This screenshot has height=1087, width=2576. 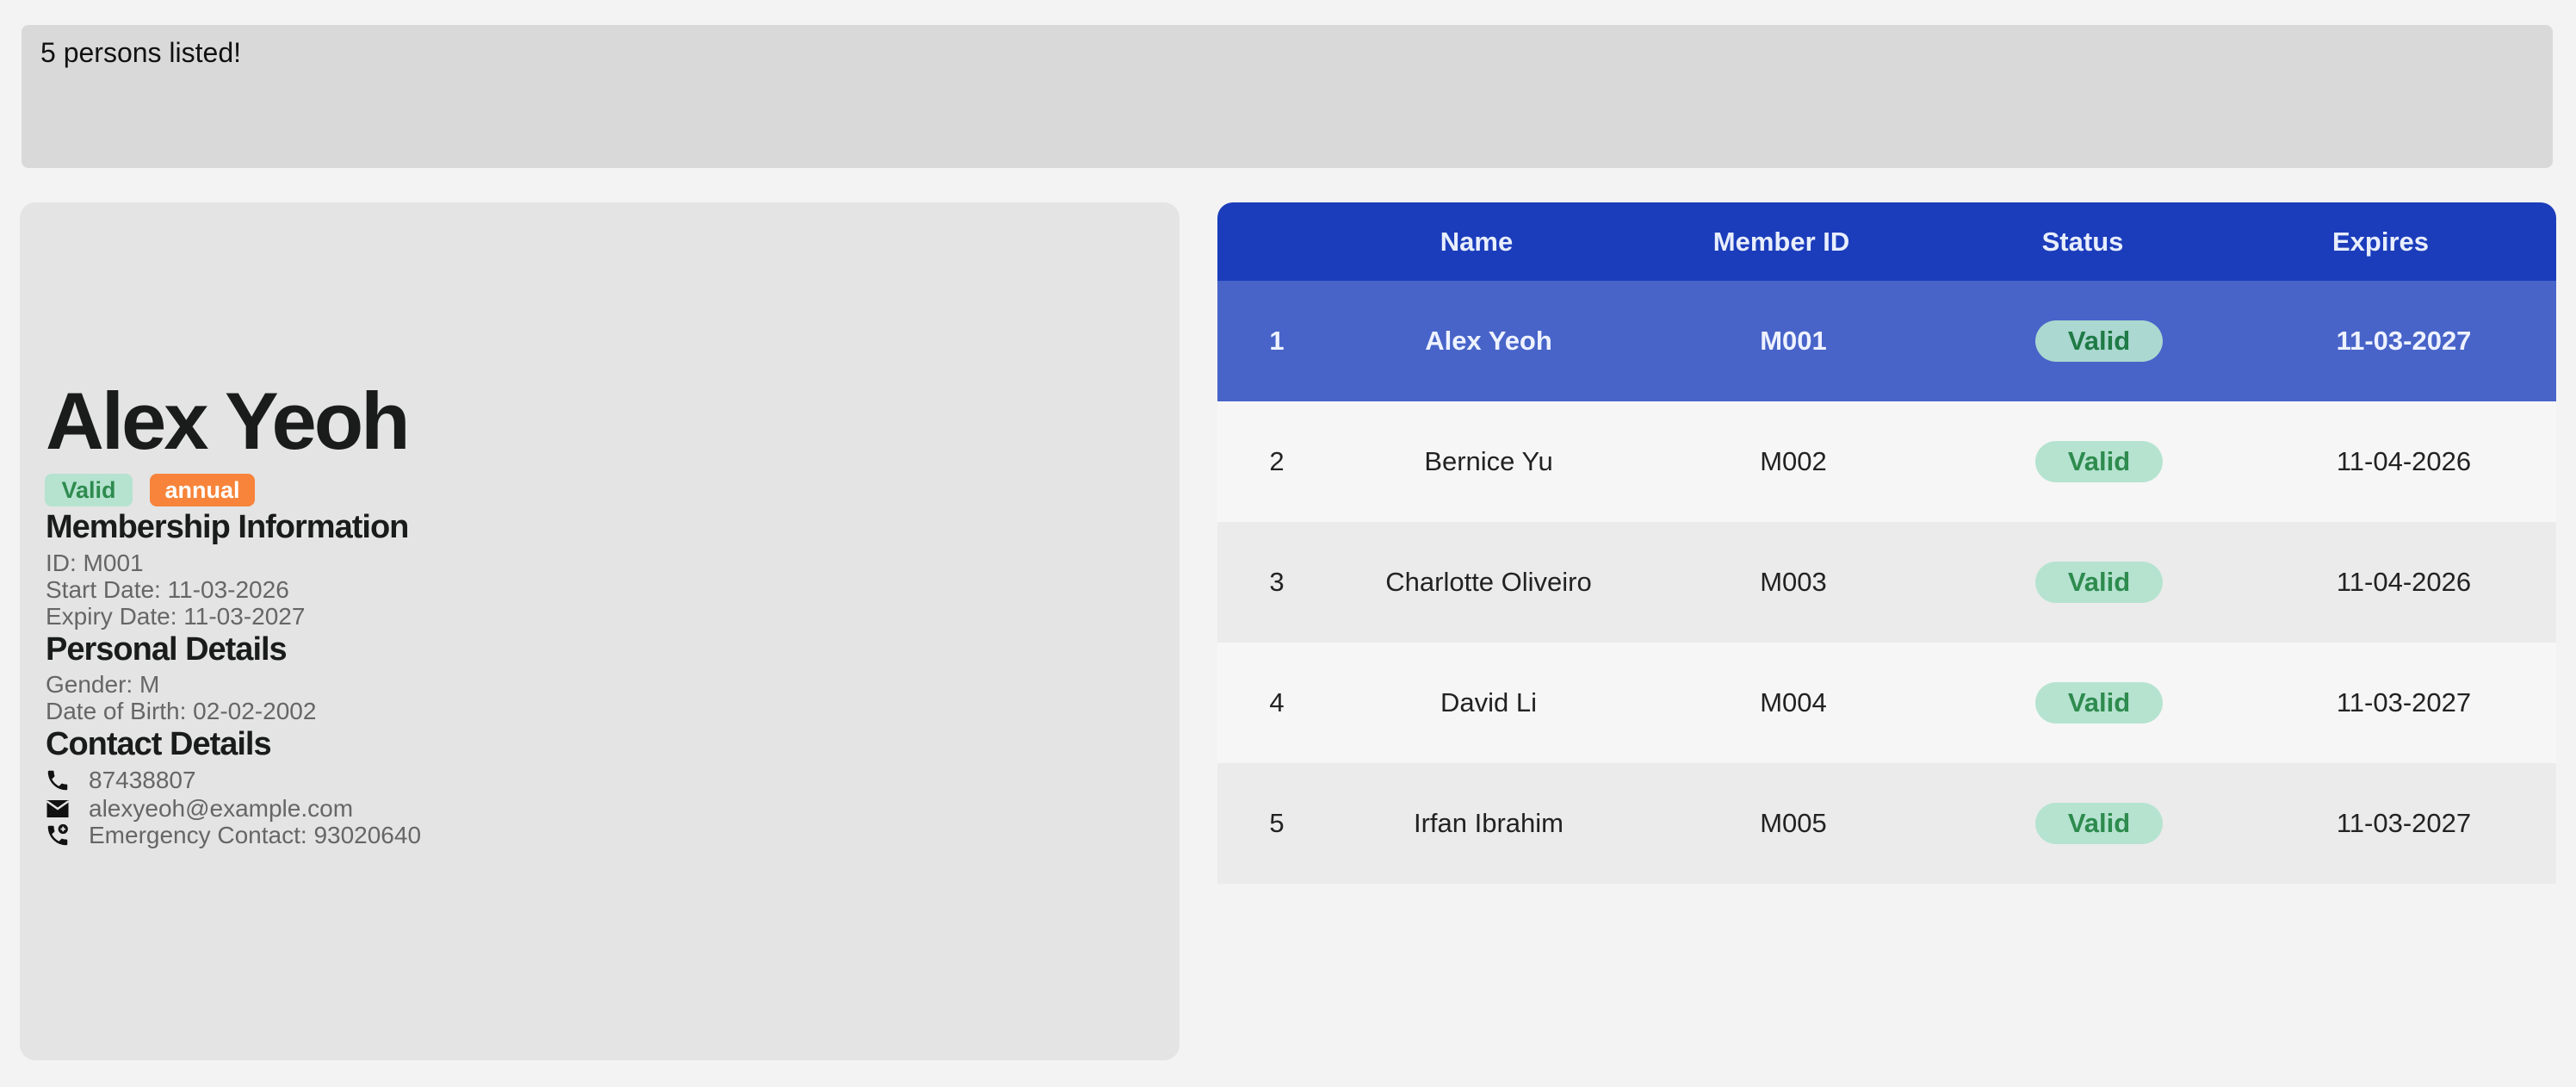 I want to click on emergency-contact: Emergency Contact: 93020640, so click(x=256, y=835).